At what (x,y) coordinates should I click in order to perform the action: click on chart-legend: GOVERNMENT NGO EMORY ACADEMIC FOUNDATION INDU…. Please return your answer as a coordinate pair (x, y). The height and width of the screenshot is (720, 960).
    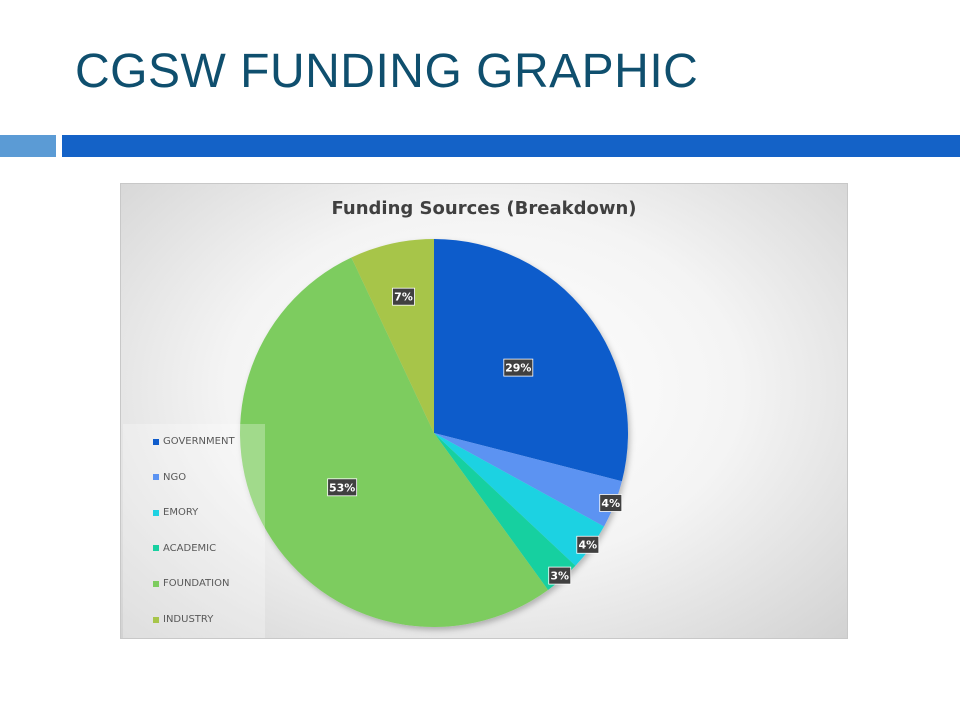
    Looking at the image, I should click on (194, 531).